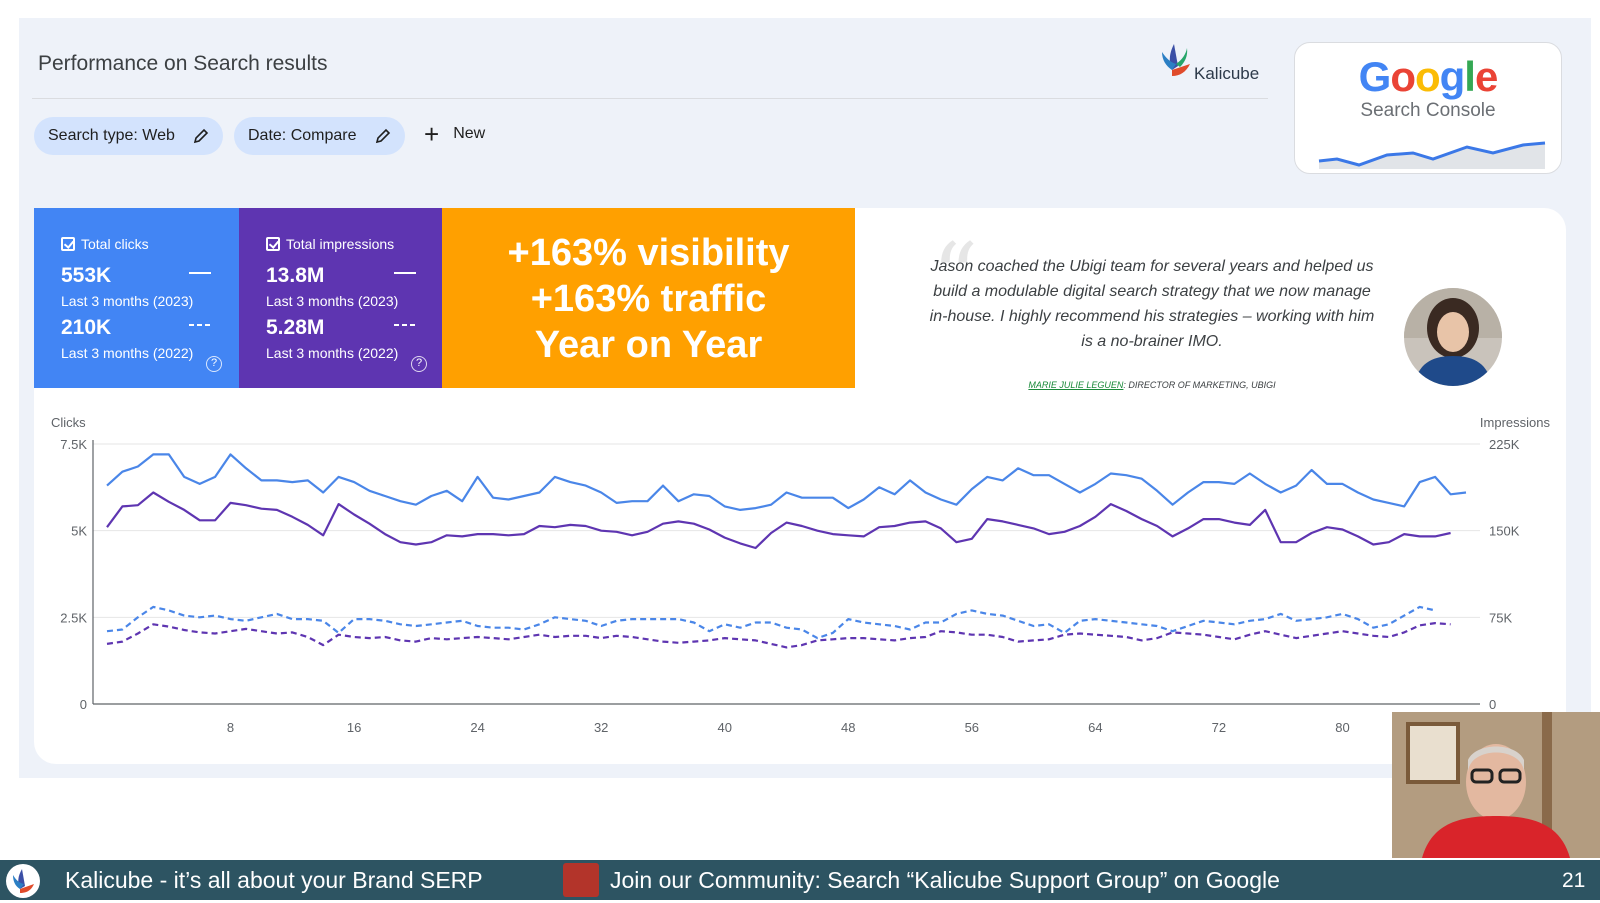 The height and width of the screenshot is (903, 1600). What do you see at coordinates (1227, 73) in the screenshot?
I see `kalicube-wordmark: Kalicube` at bounding box center [1227, 73].